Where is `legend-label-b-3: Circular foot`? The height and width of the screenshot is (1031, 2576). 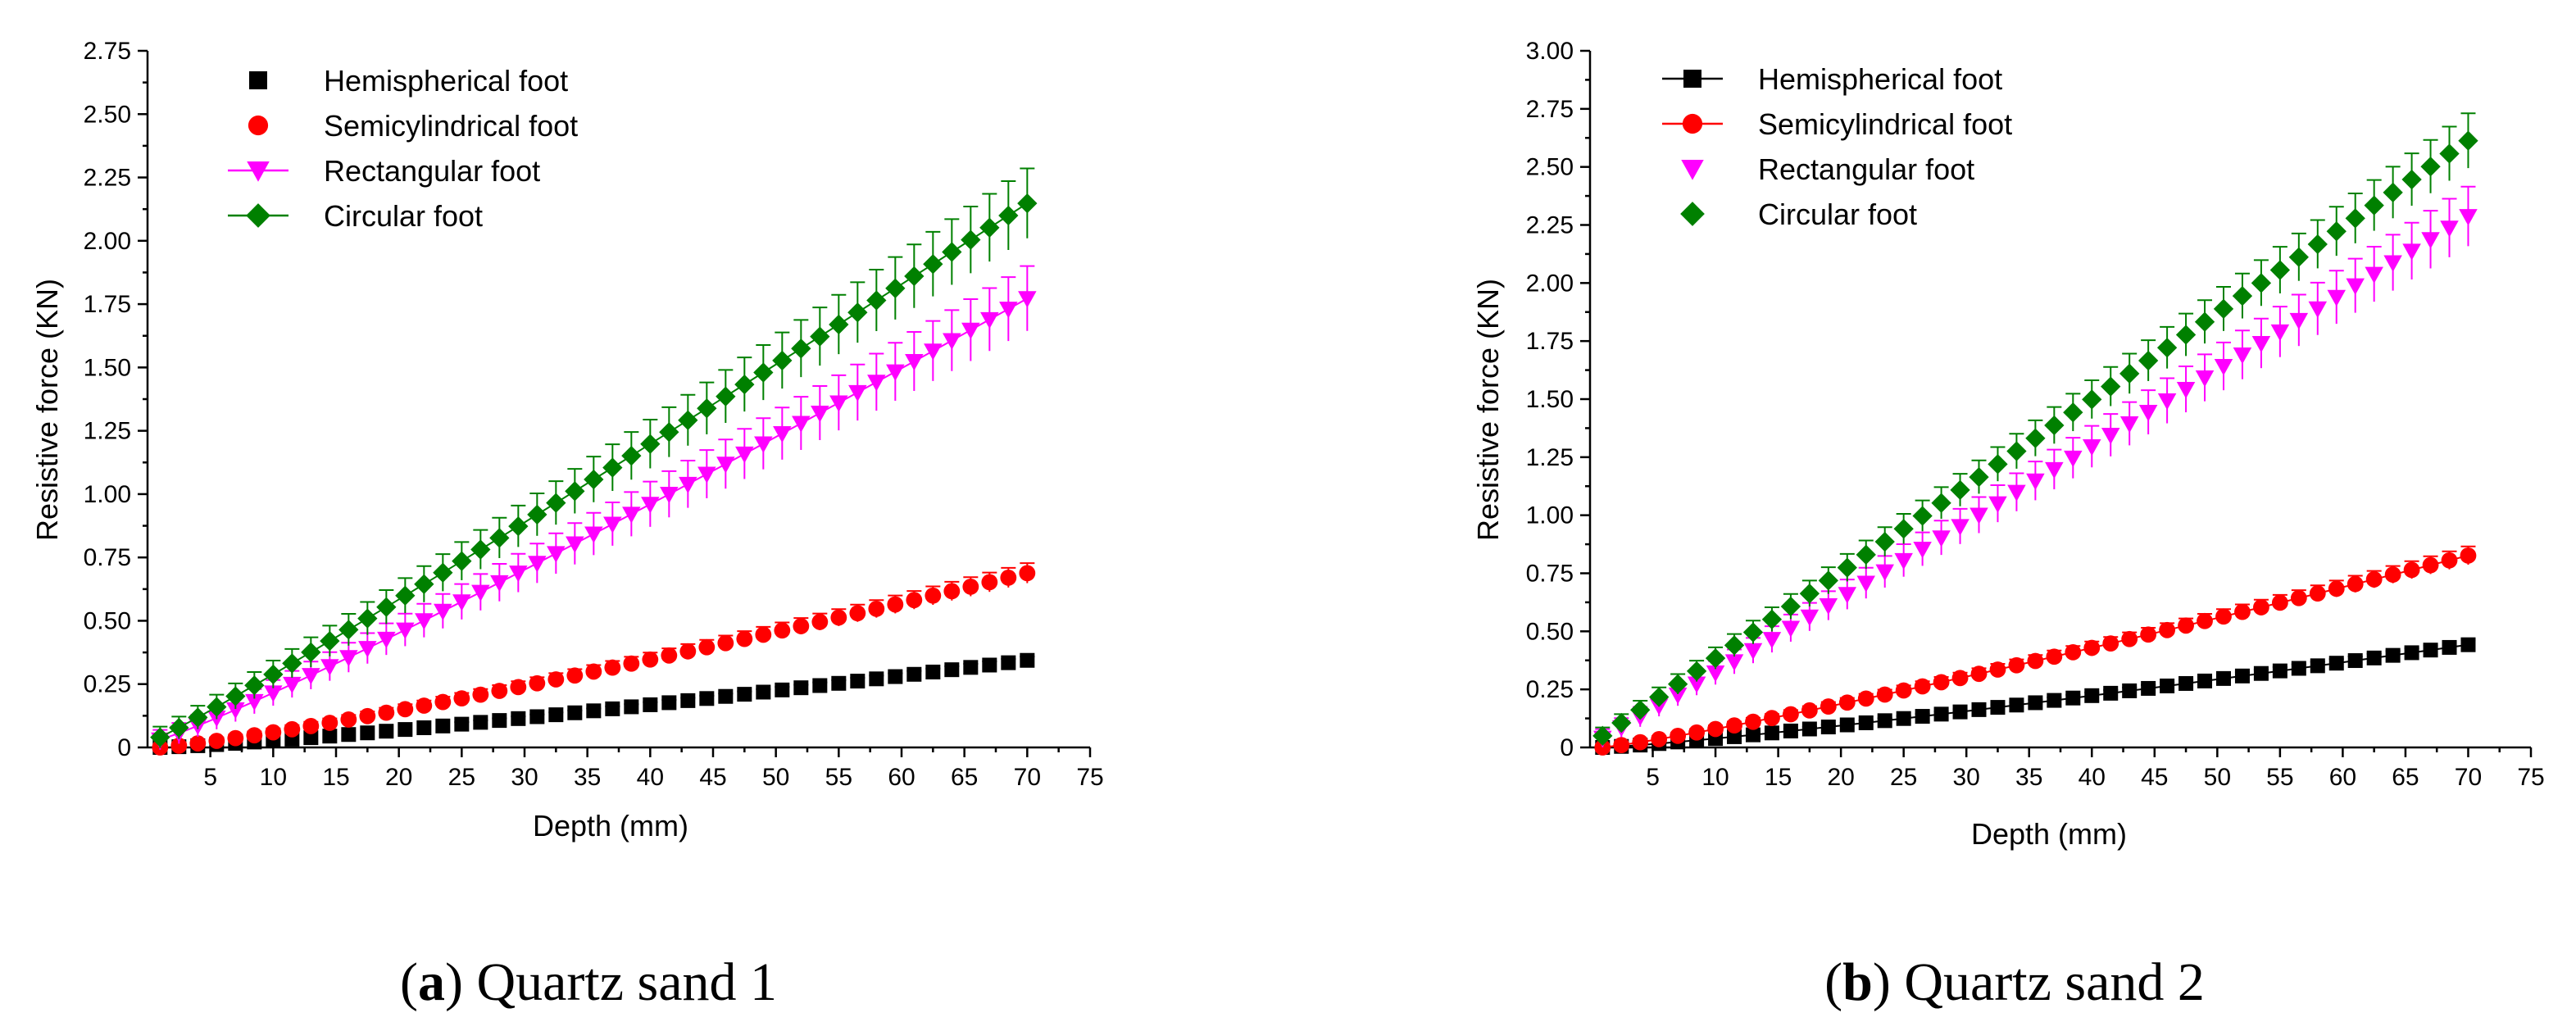 legend-label-b-3: Circular foot is located at coordinates (1837, 215).